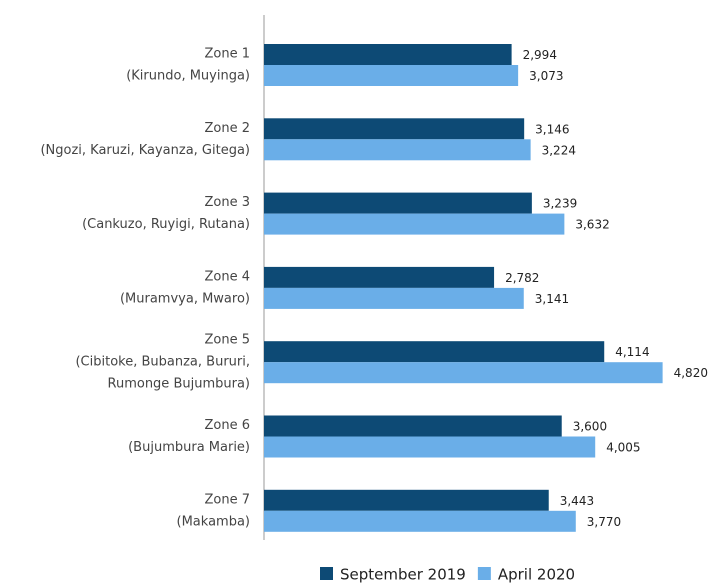 The width and height of the screenshot is (717, 583). I want to click on y-tick-label: Zone 5, so click(228, 340).